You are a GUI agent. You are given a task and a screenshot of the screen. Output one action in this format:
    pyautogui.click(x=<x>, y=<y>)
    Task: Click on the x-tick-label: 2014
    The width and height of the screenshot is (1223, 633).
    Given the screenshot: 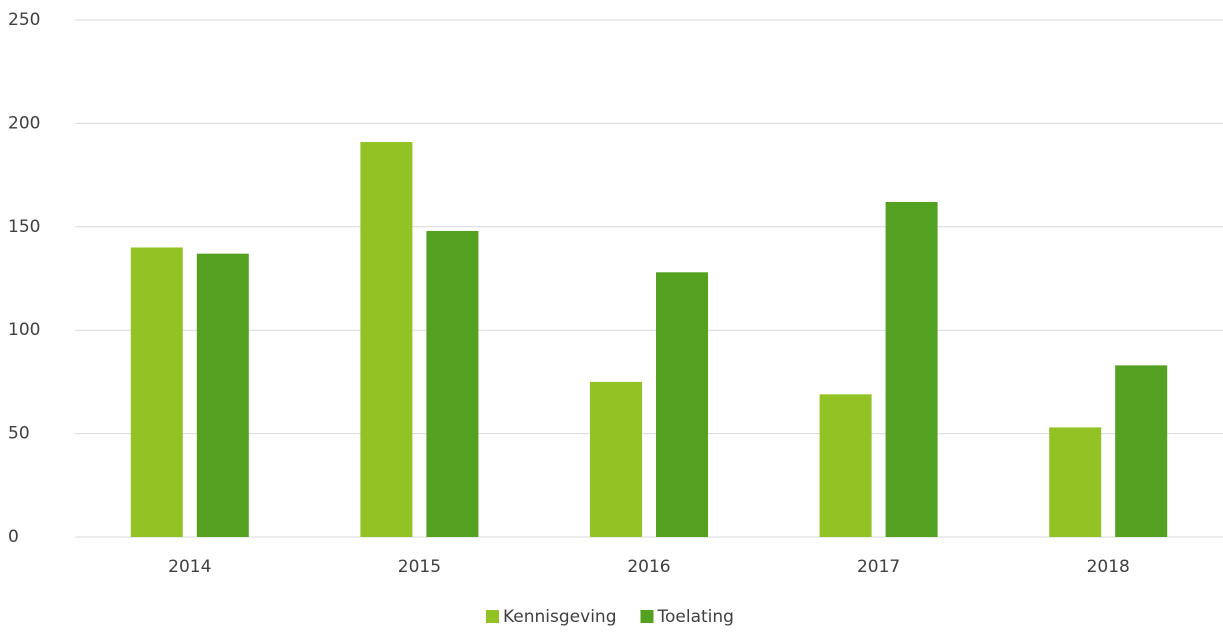 What is the action you would take?
    pyautogui.click(x=189, y=567)
    